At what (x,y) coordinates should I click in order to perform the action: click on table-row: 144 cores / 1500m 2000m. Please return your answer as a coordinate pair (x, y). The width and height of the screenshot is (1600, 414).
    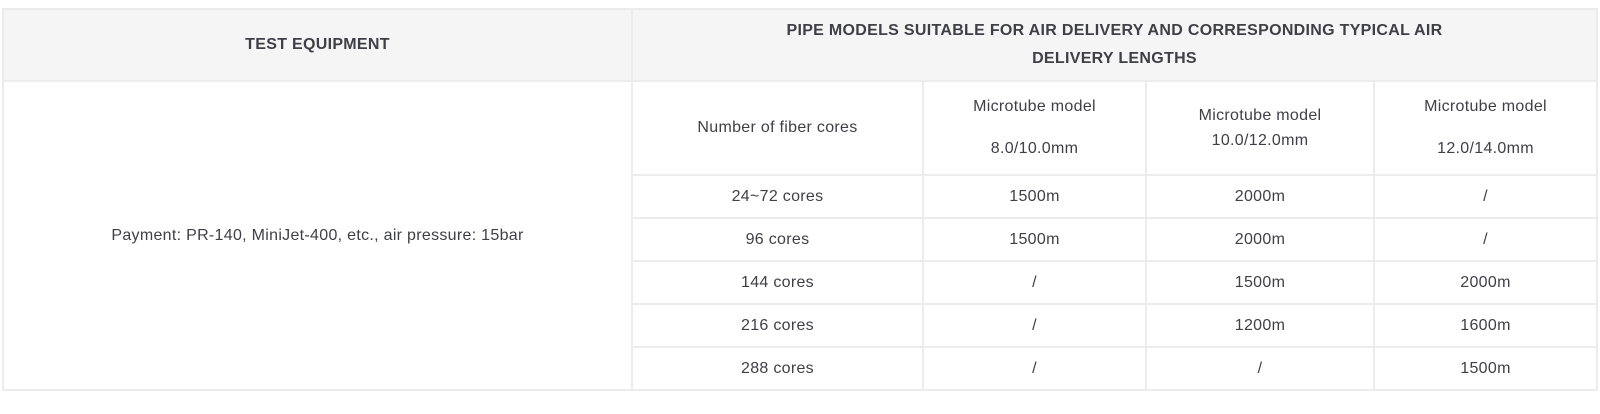
    Looking at the image, I should click on (800, 282).